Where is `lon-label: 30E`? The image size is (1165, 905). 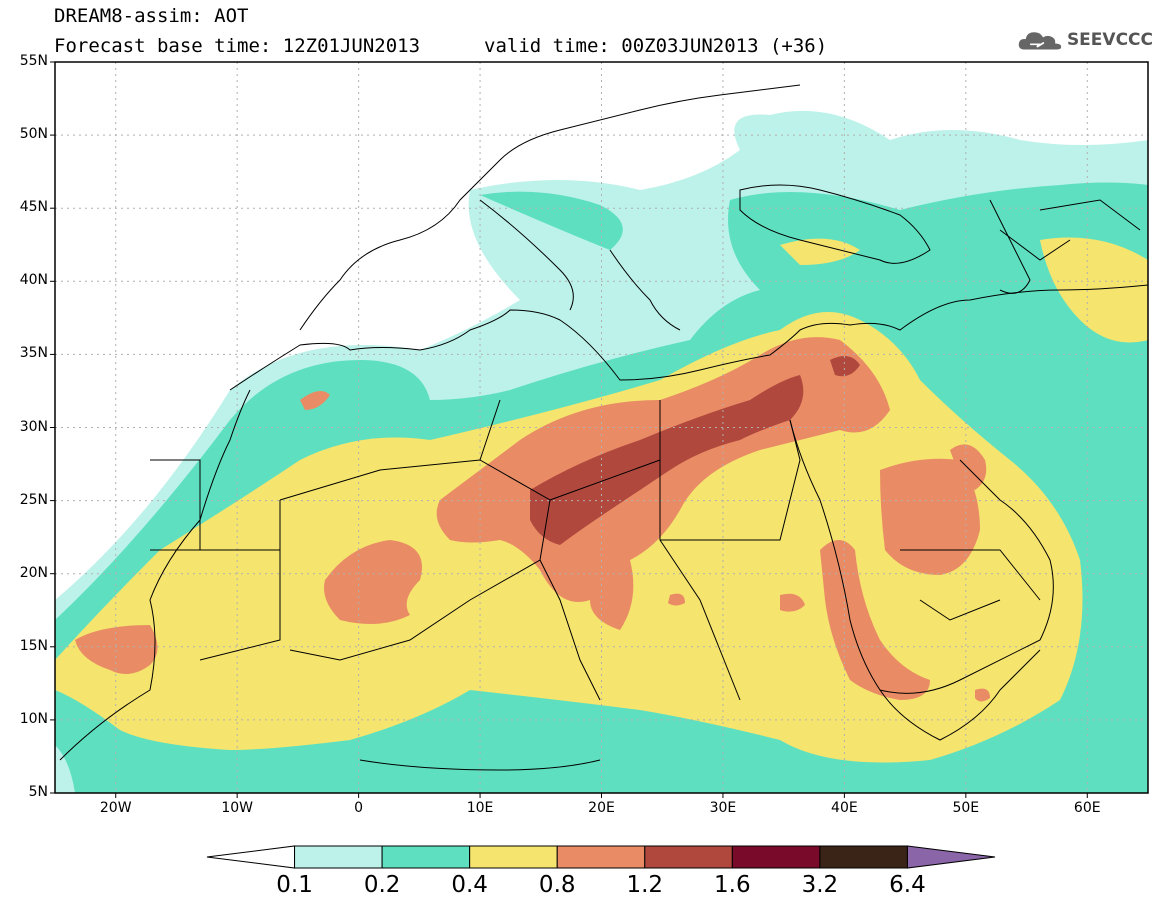 lon-label: 30E is located at coordinates (723, 808).